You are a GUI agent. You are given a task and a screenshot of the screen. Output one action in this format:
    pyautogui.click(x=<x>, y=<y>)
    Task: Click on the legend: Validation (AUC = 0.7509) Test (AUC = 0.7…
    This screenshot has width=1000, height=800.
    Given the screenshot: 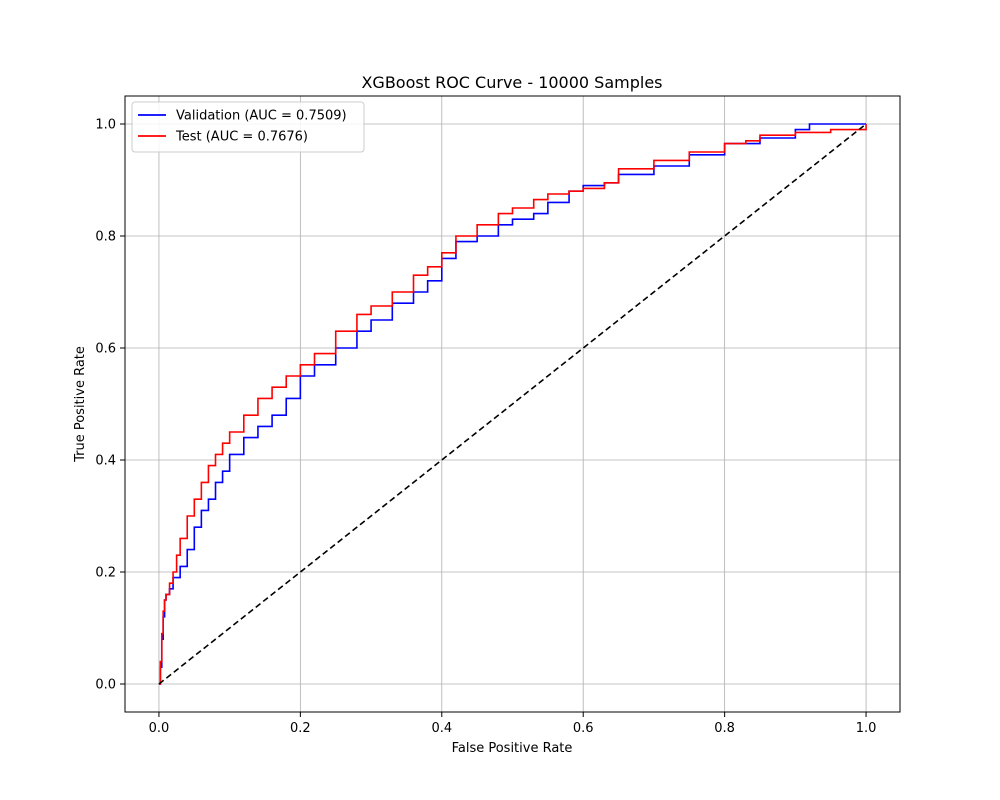 What is the action you would take?
    pyautogui.click(x=248, y=127)
    